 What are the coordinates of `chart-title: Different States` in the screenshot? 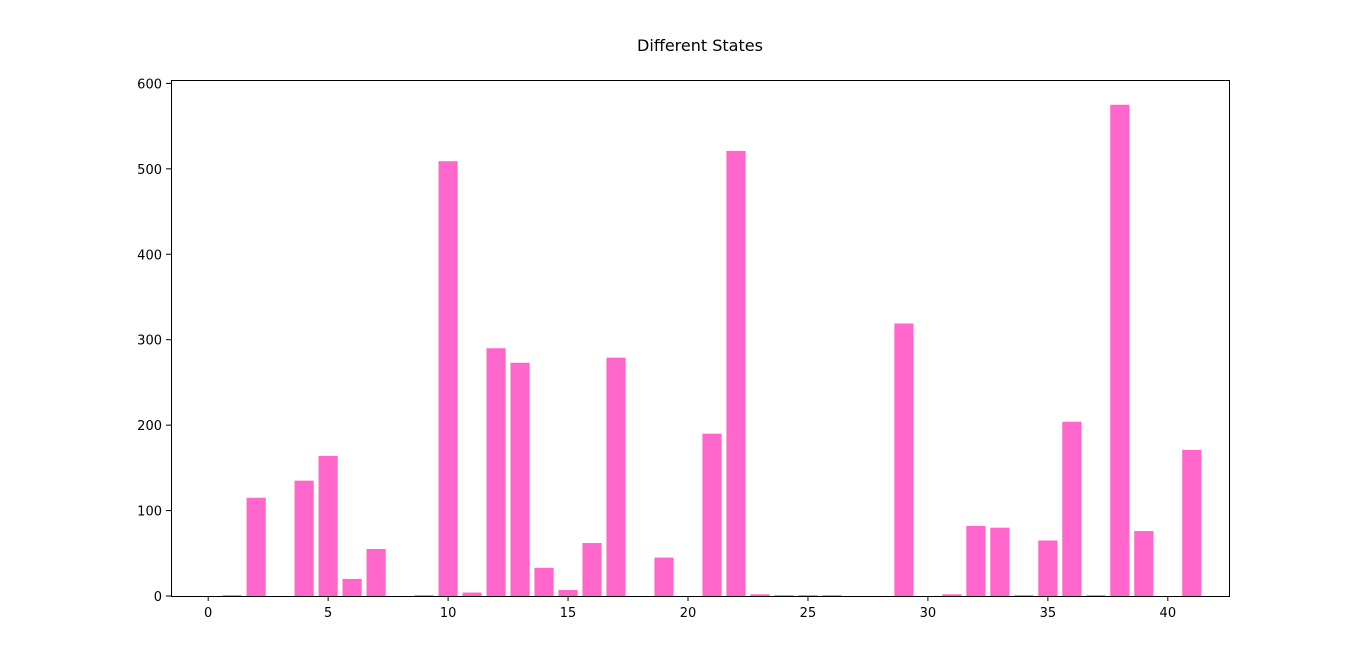 It's located at (700, 45).